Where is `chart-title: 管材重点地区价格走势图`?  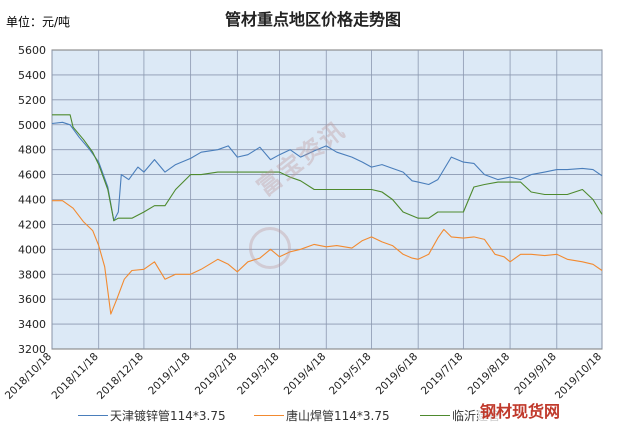
chart-title: 管材重点地区价格走势图 is located at coordinates (312, 19).